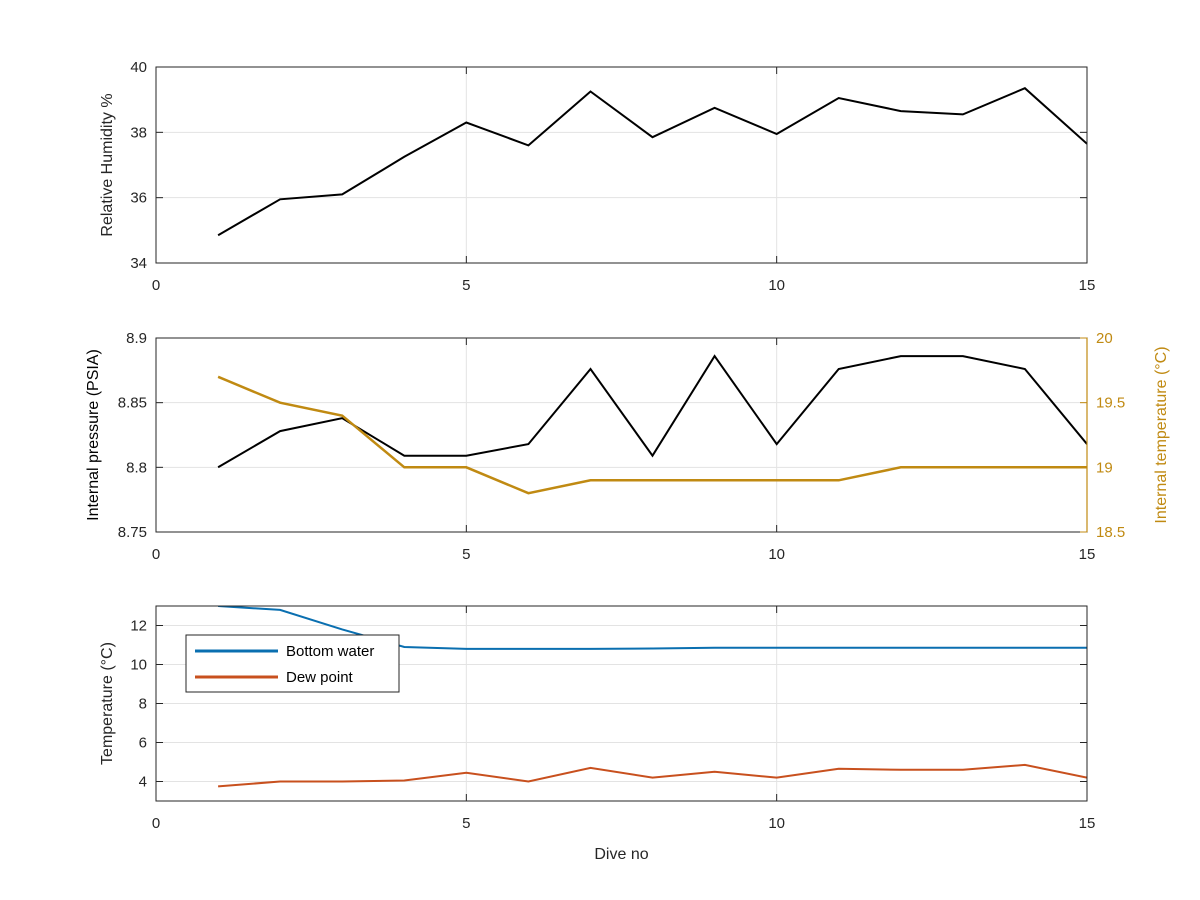 This screenshot has width=1200, height=900. Describe the element at coordinates (143, 782) in the screenshot. I see `y-tick-label: 4` at that location.